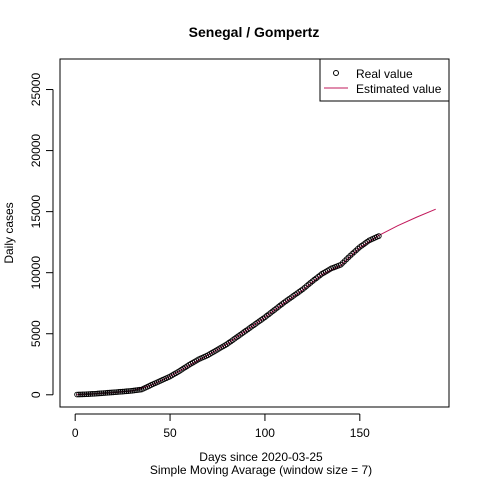  What do you see at coordinates (261, 457) in the screenshot?
I see `x-axis-label: Days since 2020-03-25` at bounding box center [261, 457].